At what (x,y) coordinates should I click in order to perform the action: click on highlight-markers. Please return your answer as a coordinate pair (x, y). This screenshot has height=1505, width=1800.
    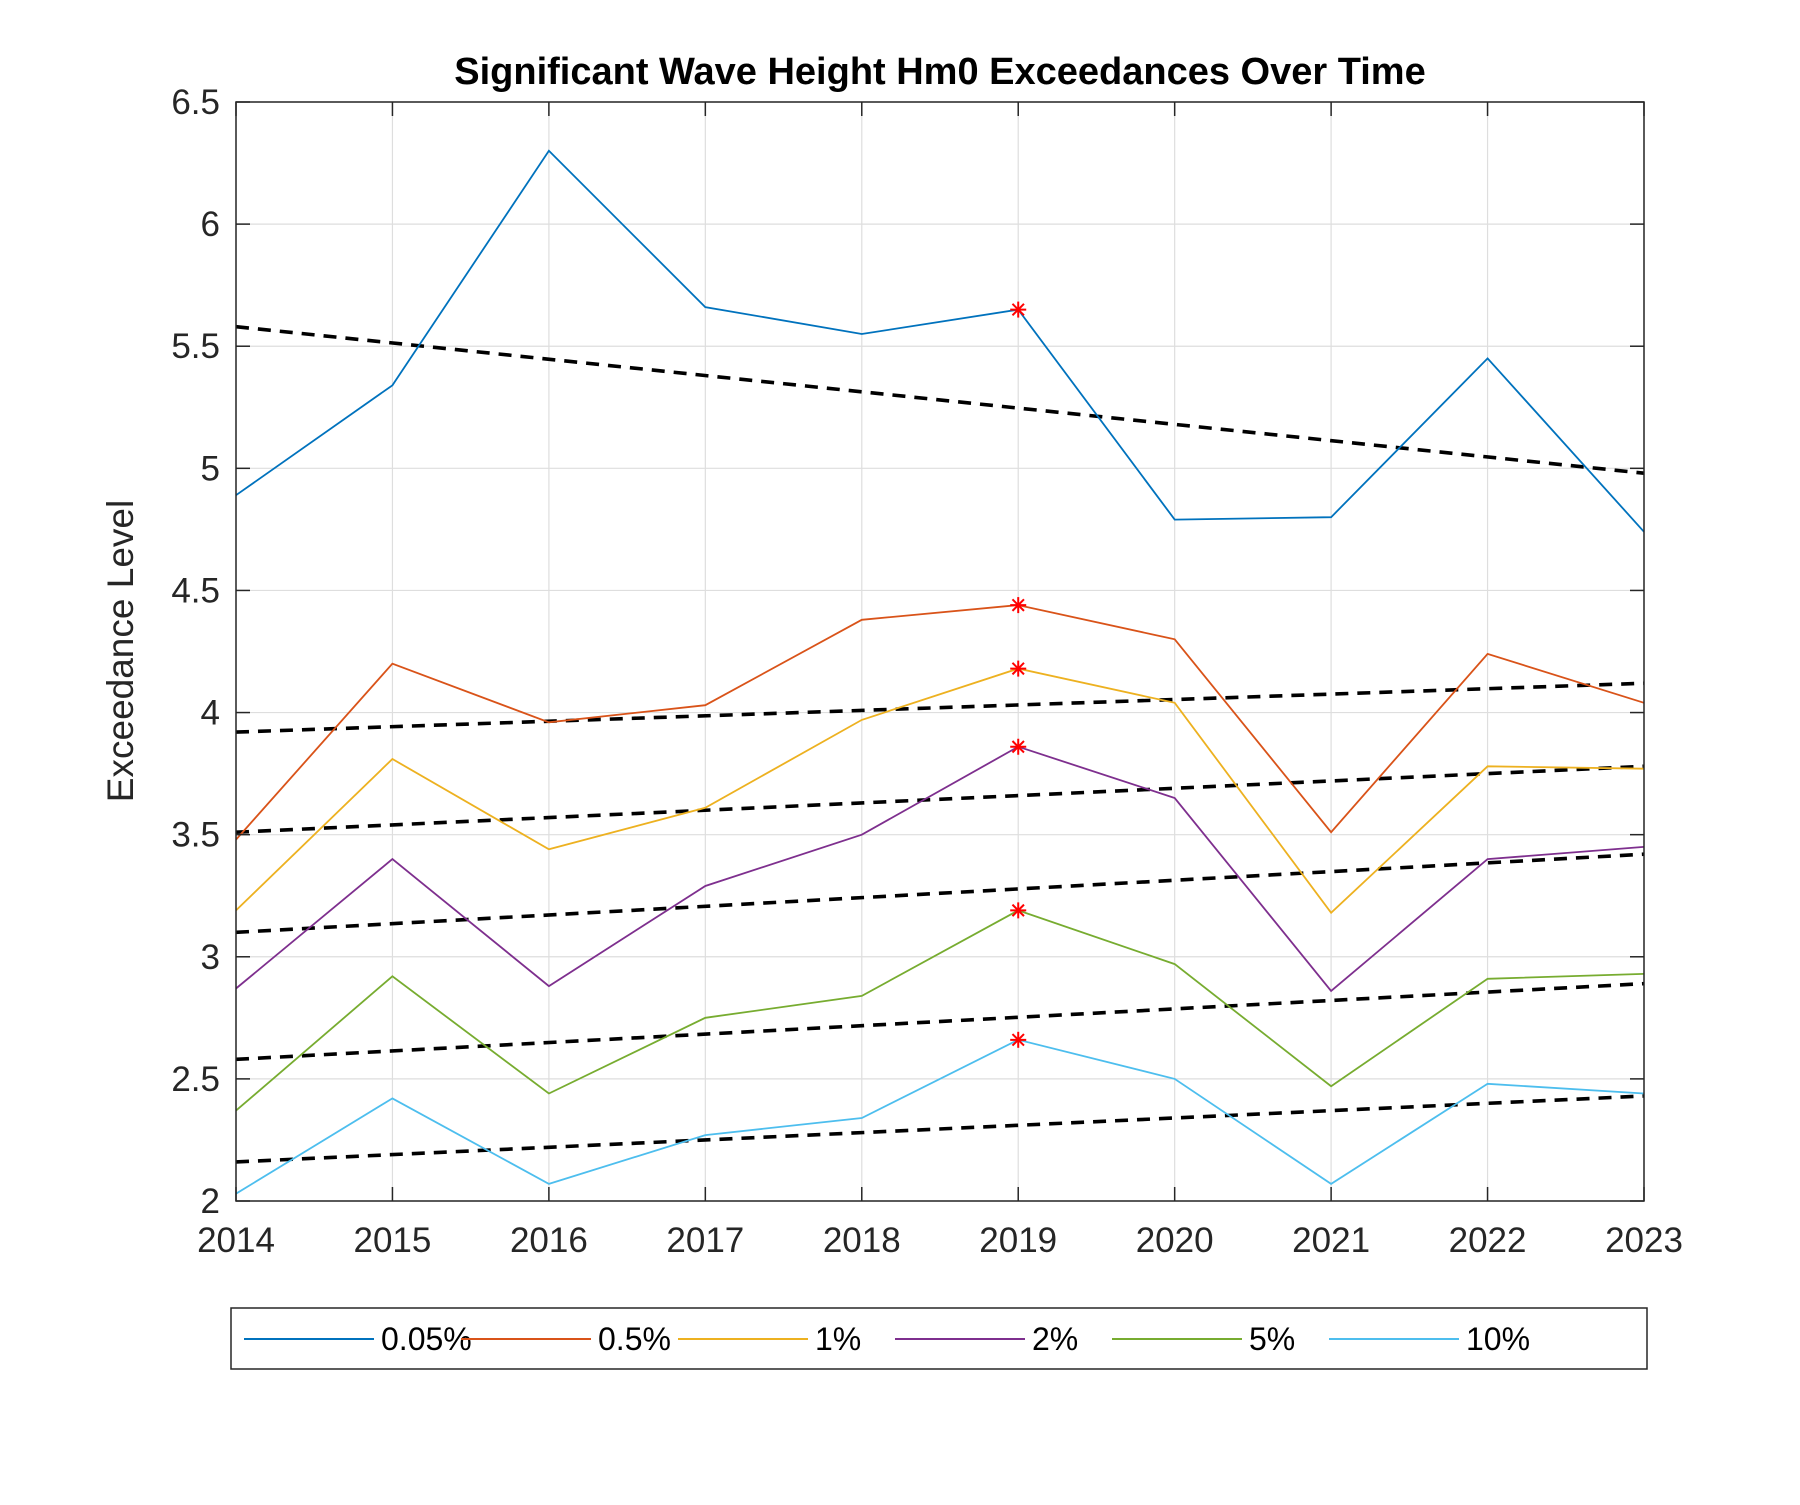
    Looking at the image, I should click on (1018, 674).